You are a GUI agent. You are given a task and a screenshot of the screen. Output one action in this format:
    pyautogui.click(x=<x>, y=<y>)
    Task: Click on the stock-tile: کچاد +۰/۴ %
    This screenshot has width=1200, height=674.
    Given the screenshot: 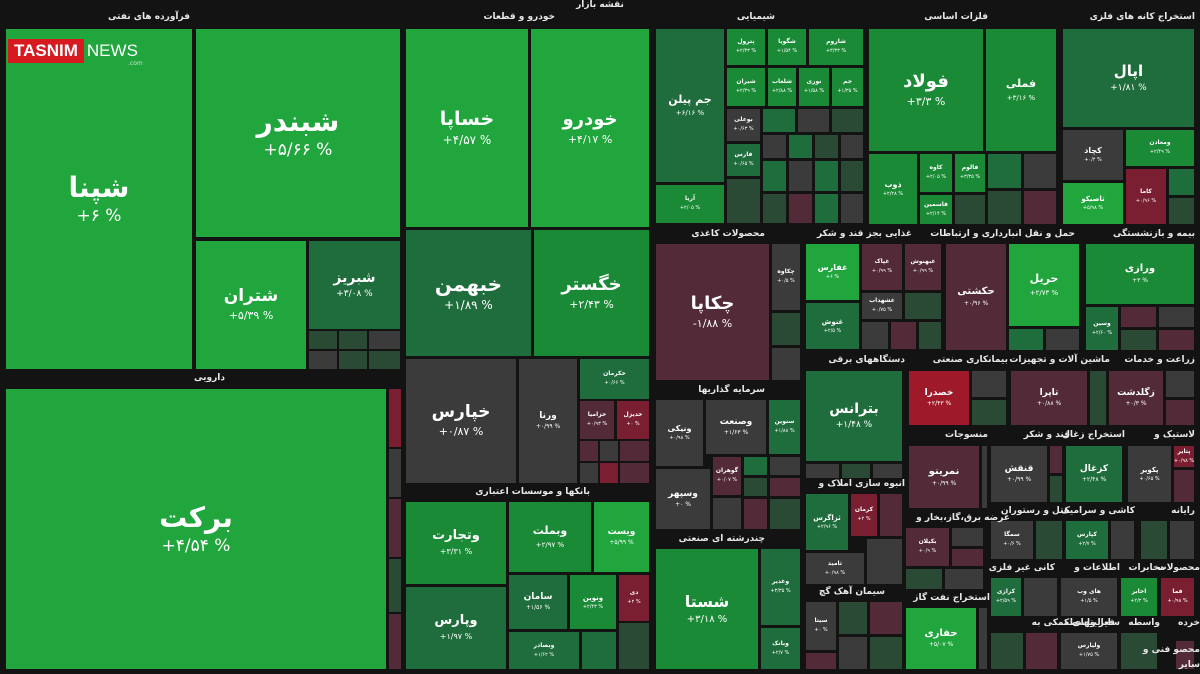 What is the action you would take?
    pyautogui.click(x=1093, y=155)
    